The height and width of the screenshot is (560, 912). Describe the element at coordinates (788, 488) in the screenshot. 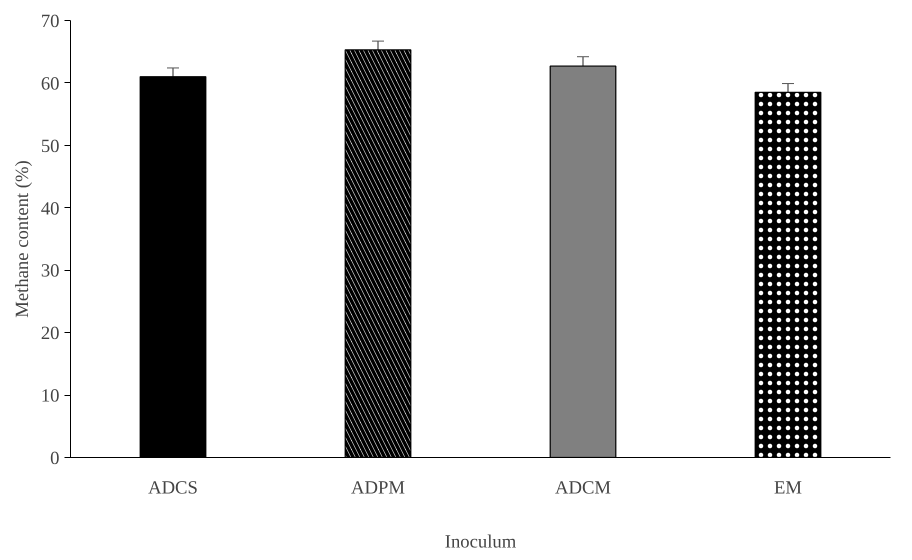

I see `x-tick-label: EM` at that location.